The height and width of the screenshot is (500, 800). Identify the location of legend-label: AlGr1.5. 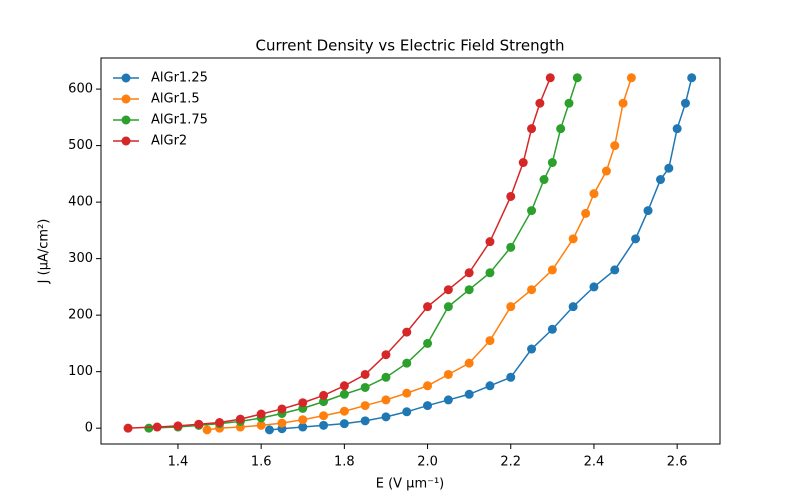
(175, 99).